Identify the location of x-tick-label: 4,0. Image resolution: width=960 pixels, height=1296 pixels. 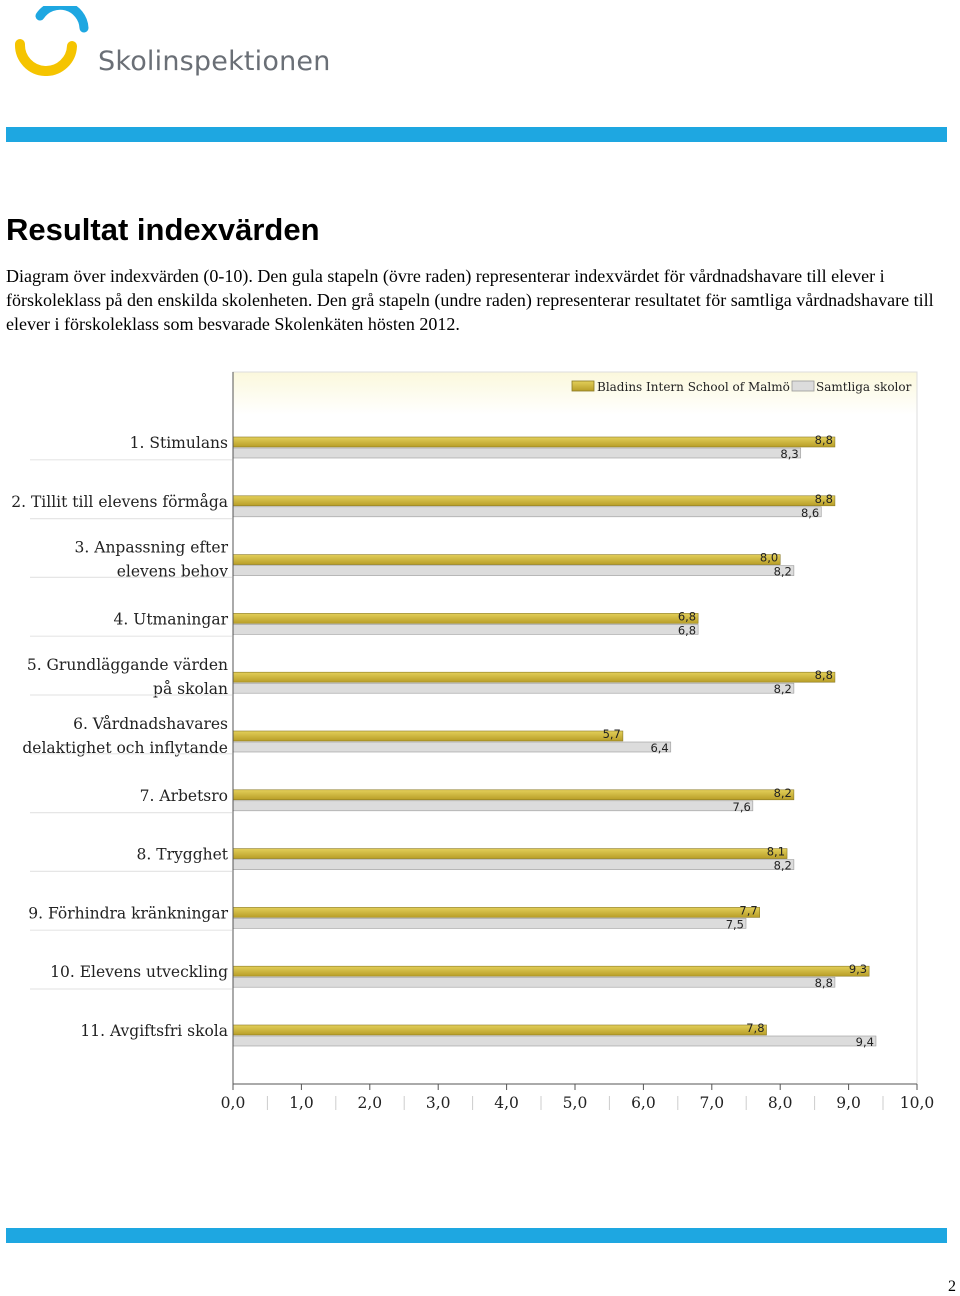
(506, 1103).